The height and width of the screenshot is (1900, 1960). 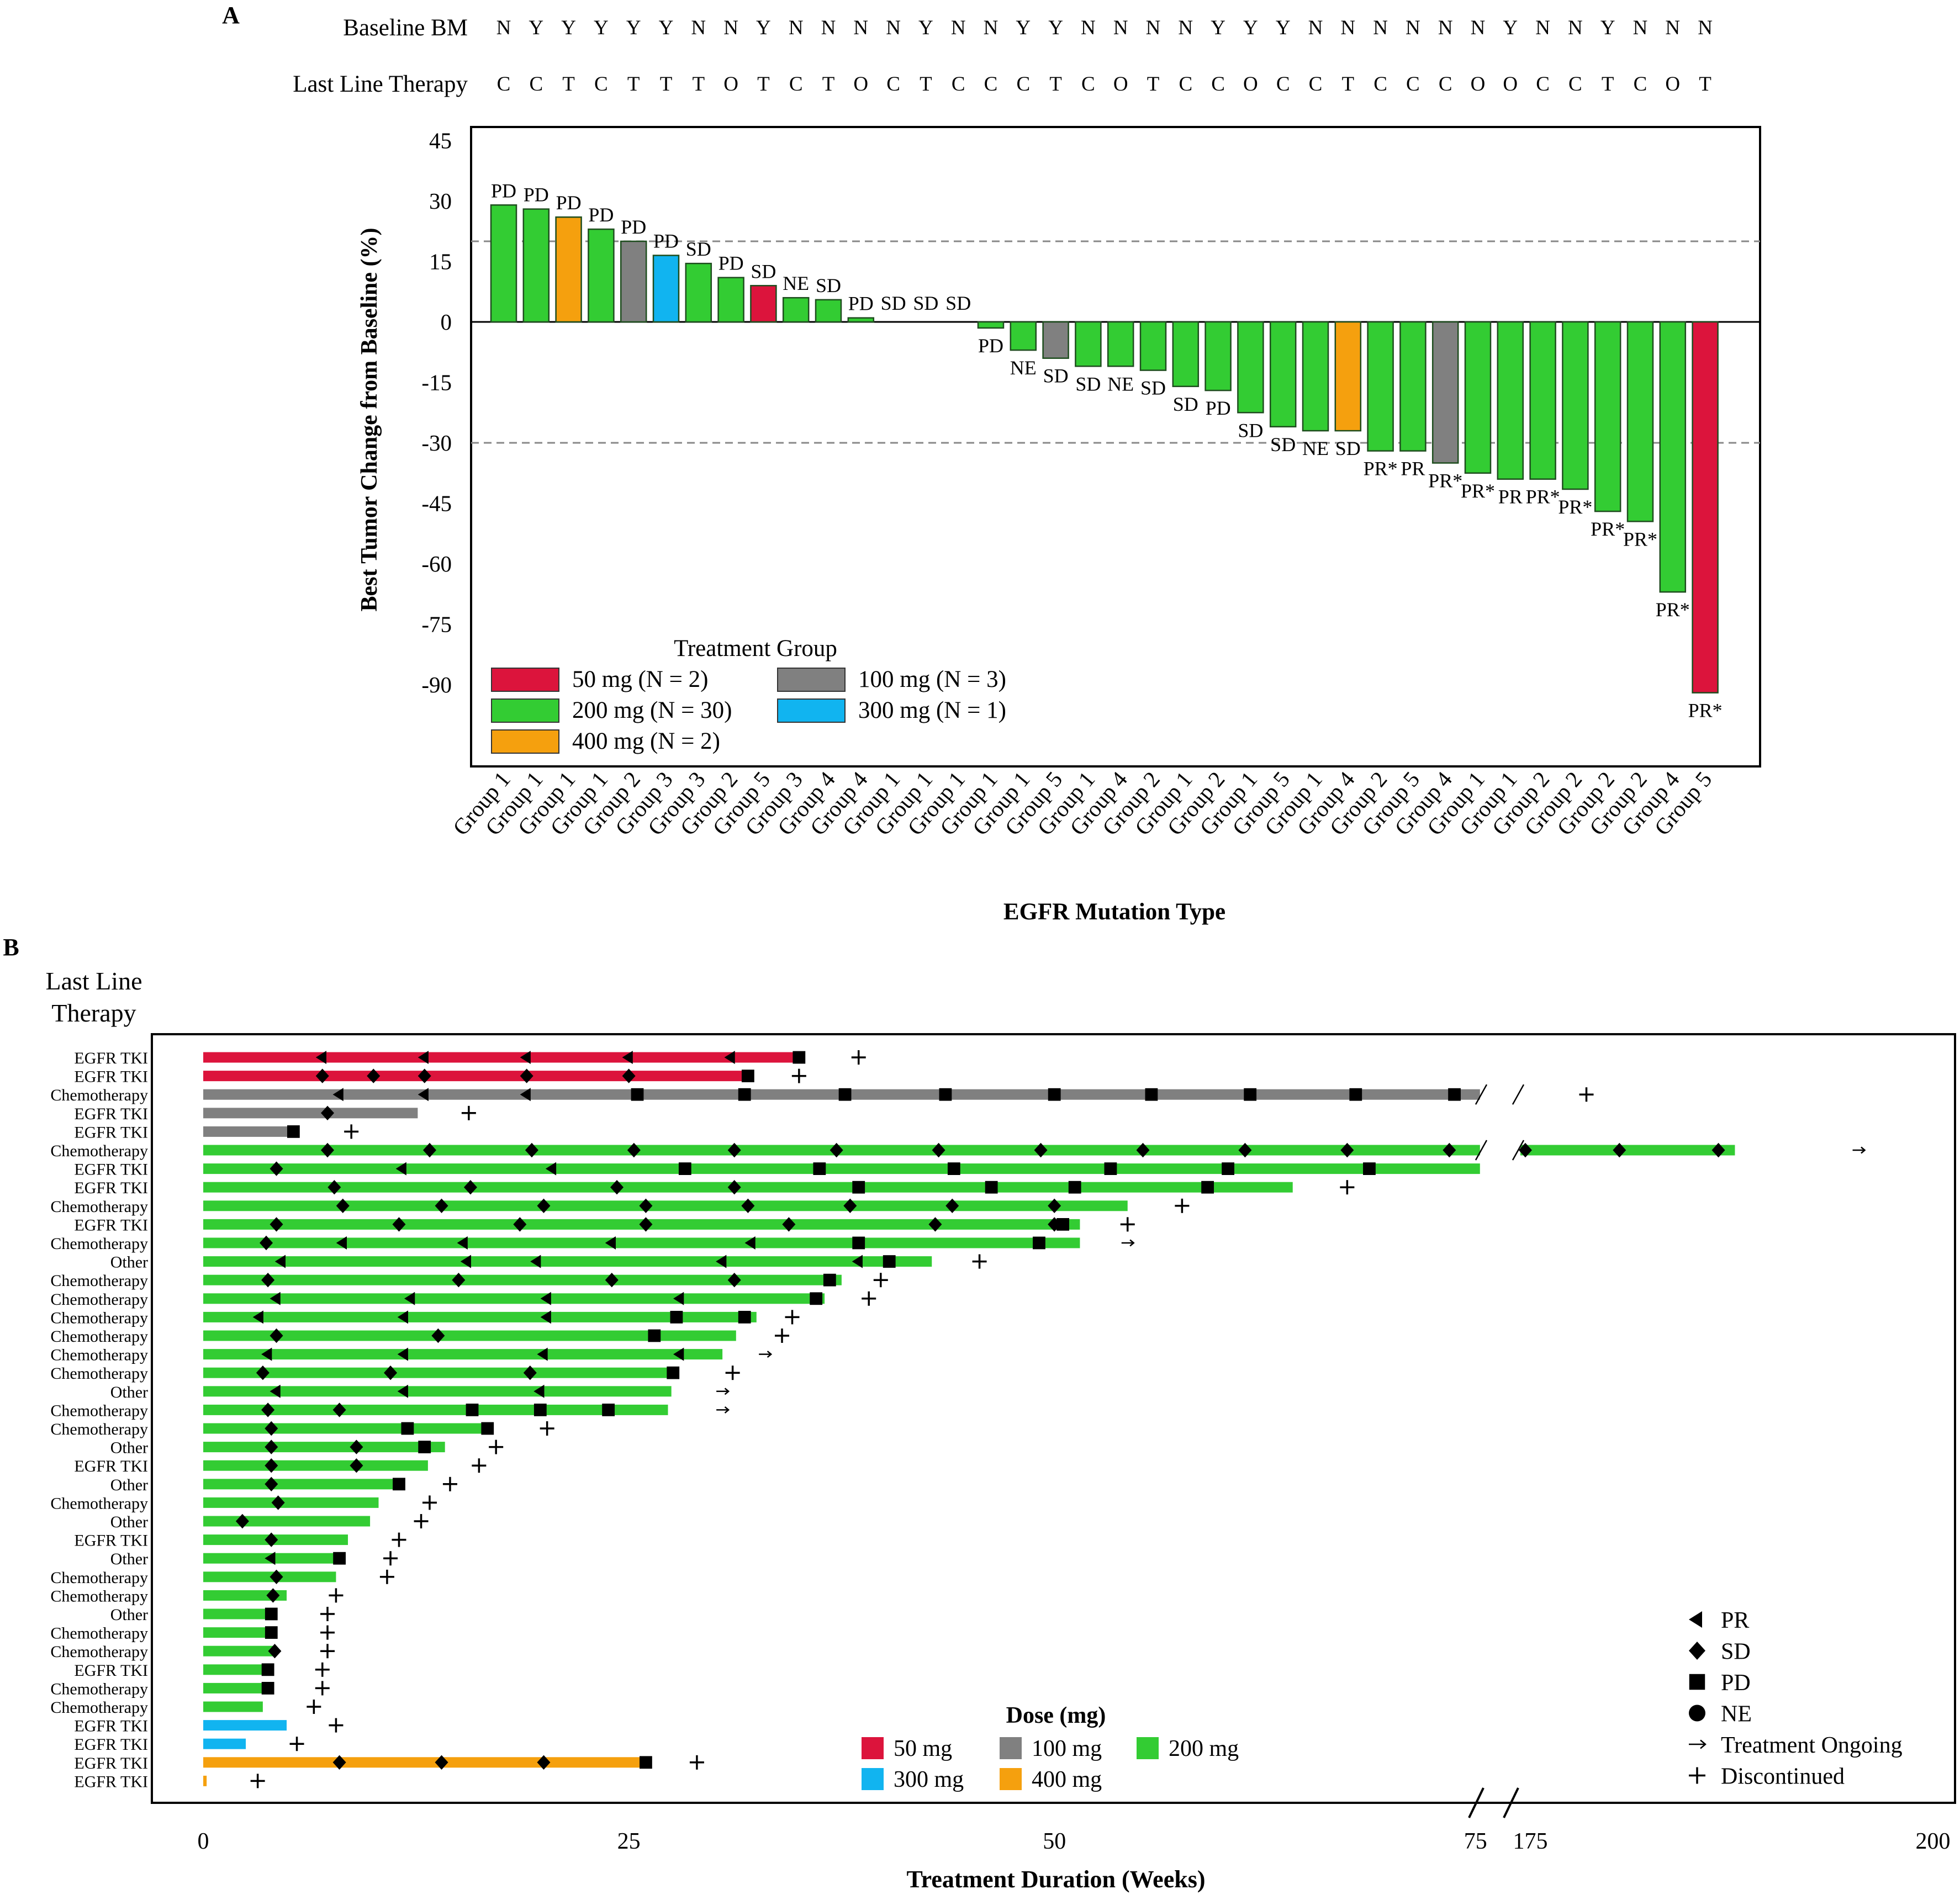 I want to click on symbol-legend-marker, so click(x=1704, y=1744).